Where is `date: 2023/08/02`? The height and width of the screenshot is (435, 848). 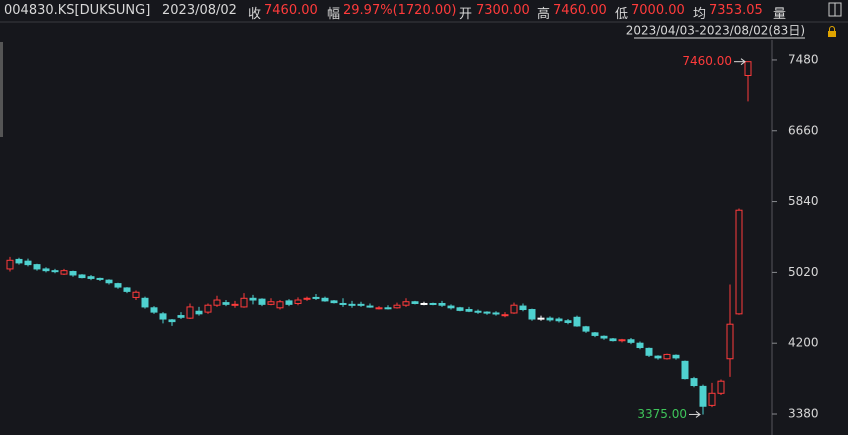 date: 2023/08/02 is located at coordinates (199, 10).